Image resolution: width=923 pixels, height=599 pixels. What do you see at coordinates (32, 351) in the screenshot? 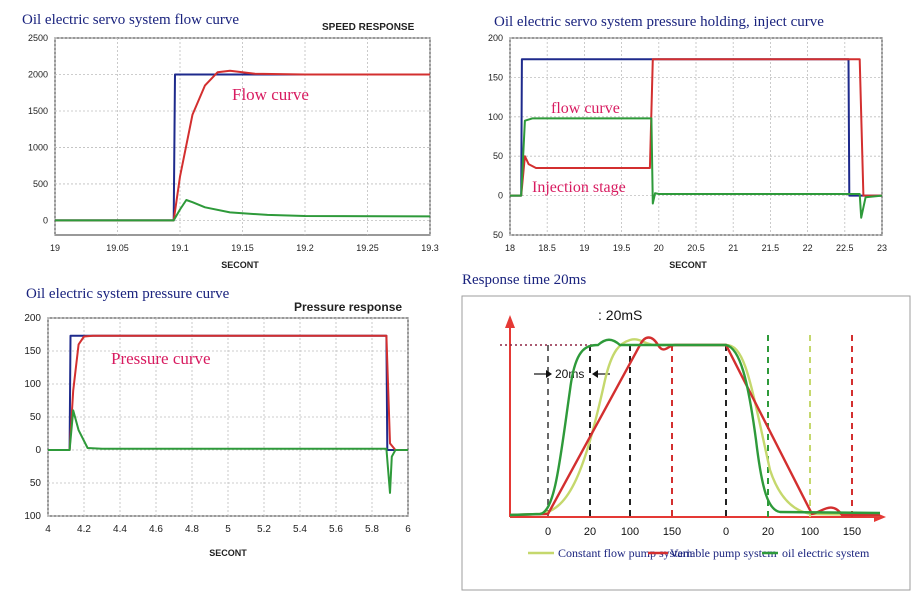
I see `pressure-y-tick: 150` at bounding box center [32, 351].